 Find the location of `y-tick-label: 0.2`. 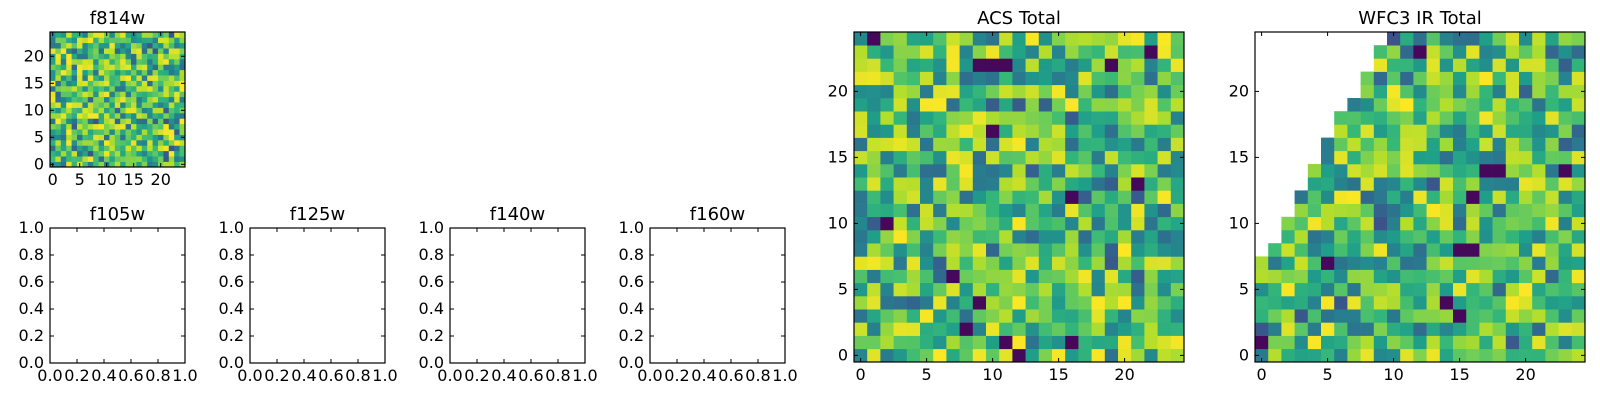

y-tick-label: 0.2 is located at coordinates (431, 335).